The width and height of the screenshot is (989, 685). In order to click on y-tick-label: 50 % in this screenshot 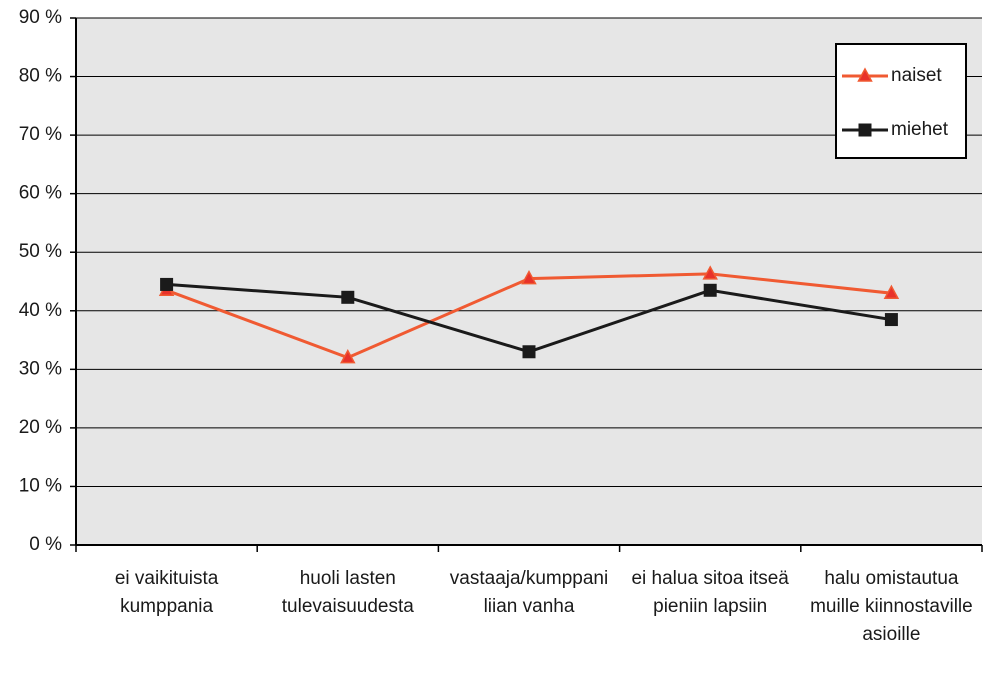, I will do `click(40, 251)`.